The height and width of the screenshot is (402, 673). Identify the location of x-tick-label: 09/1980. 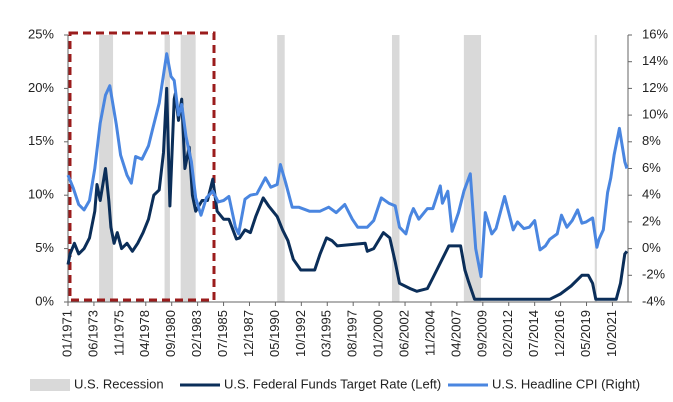
(170, 333).